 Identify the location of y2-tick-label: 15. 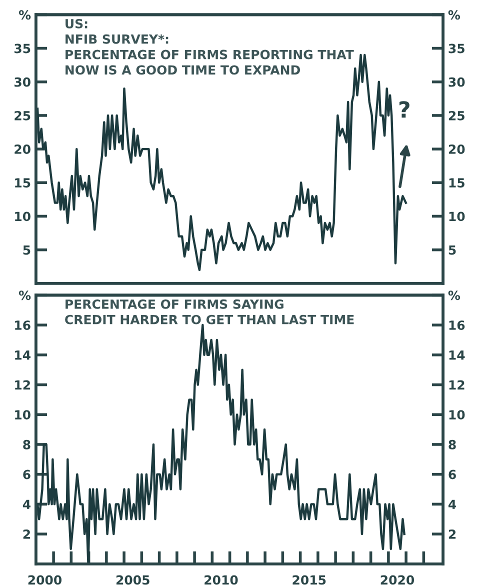
(456, 183).